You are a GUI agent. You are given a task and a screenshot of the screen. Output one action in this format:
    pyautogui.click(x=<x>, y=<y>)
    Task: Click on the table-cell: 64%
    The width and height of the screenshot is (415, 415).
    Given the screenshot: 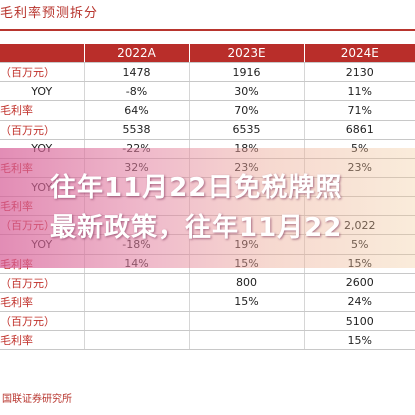 What is the action you would take?
    pyautogui.click(x=136, y=110)
    